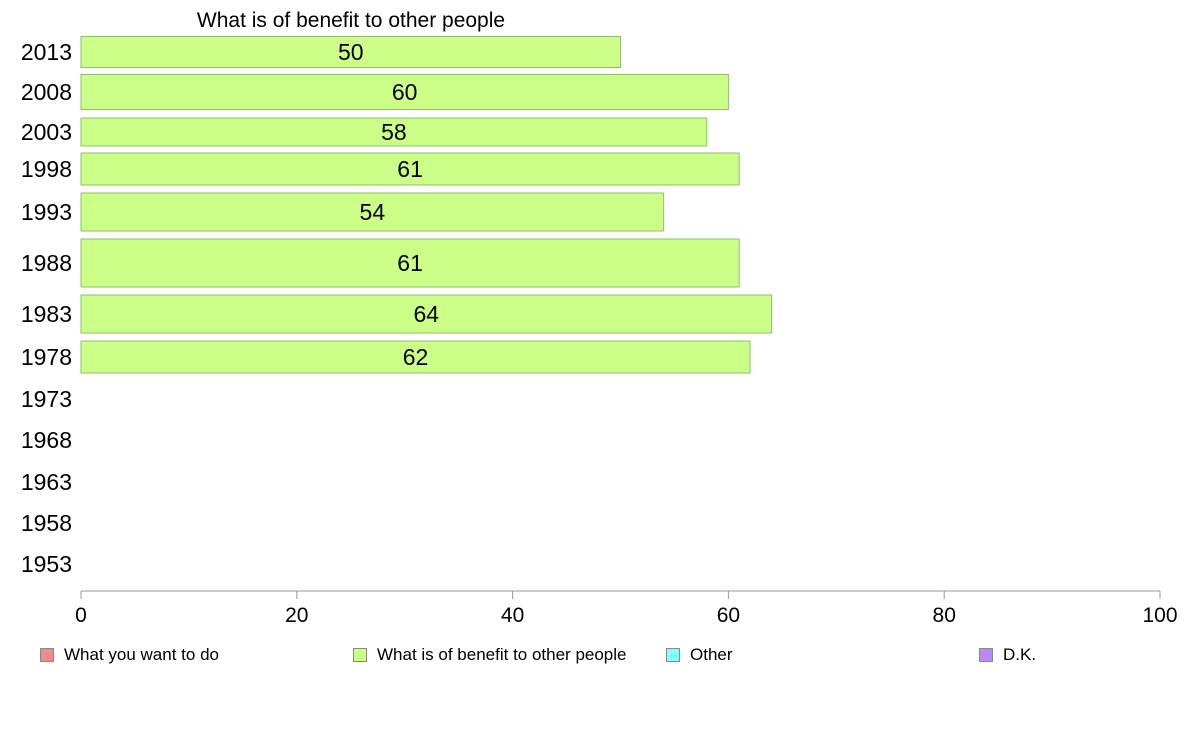  Describe the element at coordinates (46, 263) in the screenshot. I see `y-tick-label: 1988` at that location.